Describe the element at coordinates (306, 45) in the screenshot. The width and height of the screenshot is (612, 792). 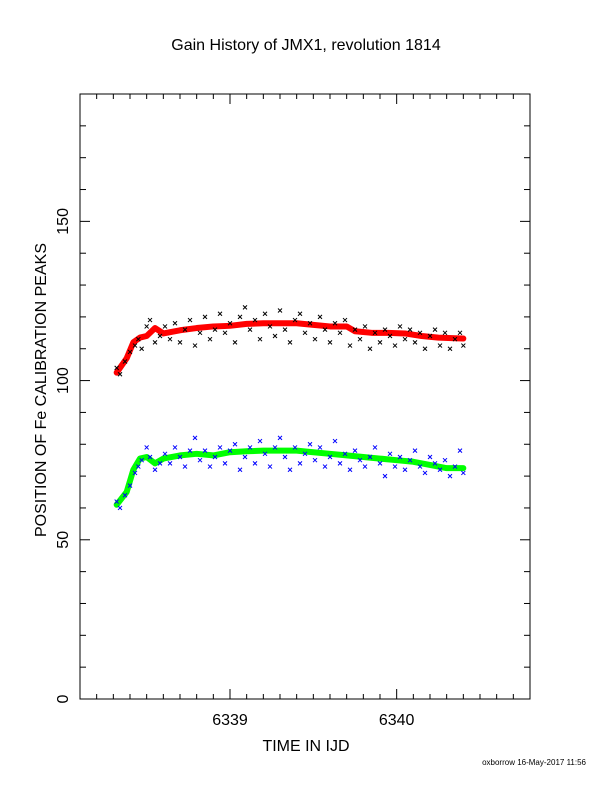
I see `chart-title: Gain History of JMX1, revolution 1814` at that location.